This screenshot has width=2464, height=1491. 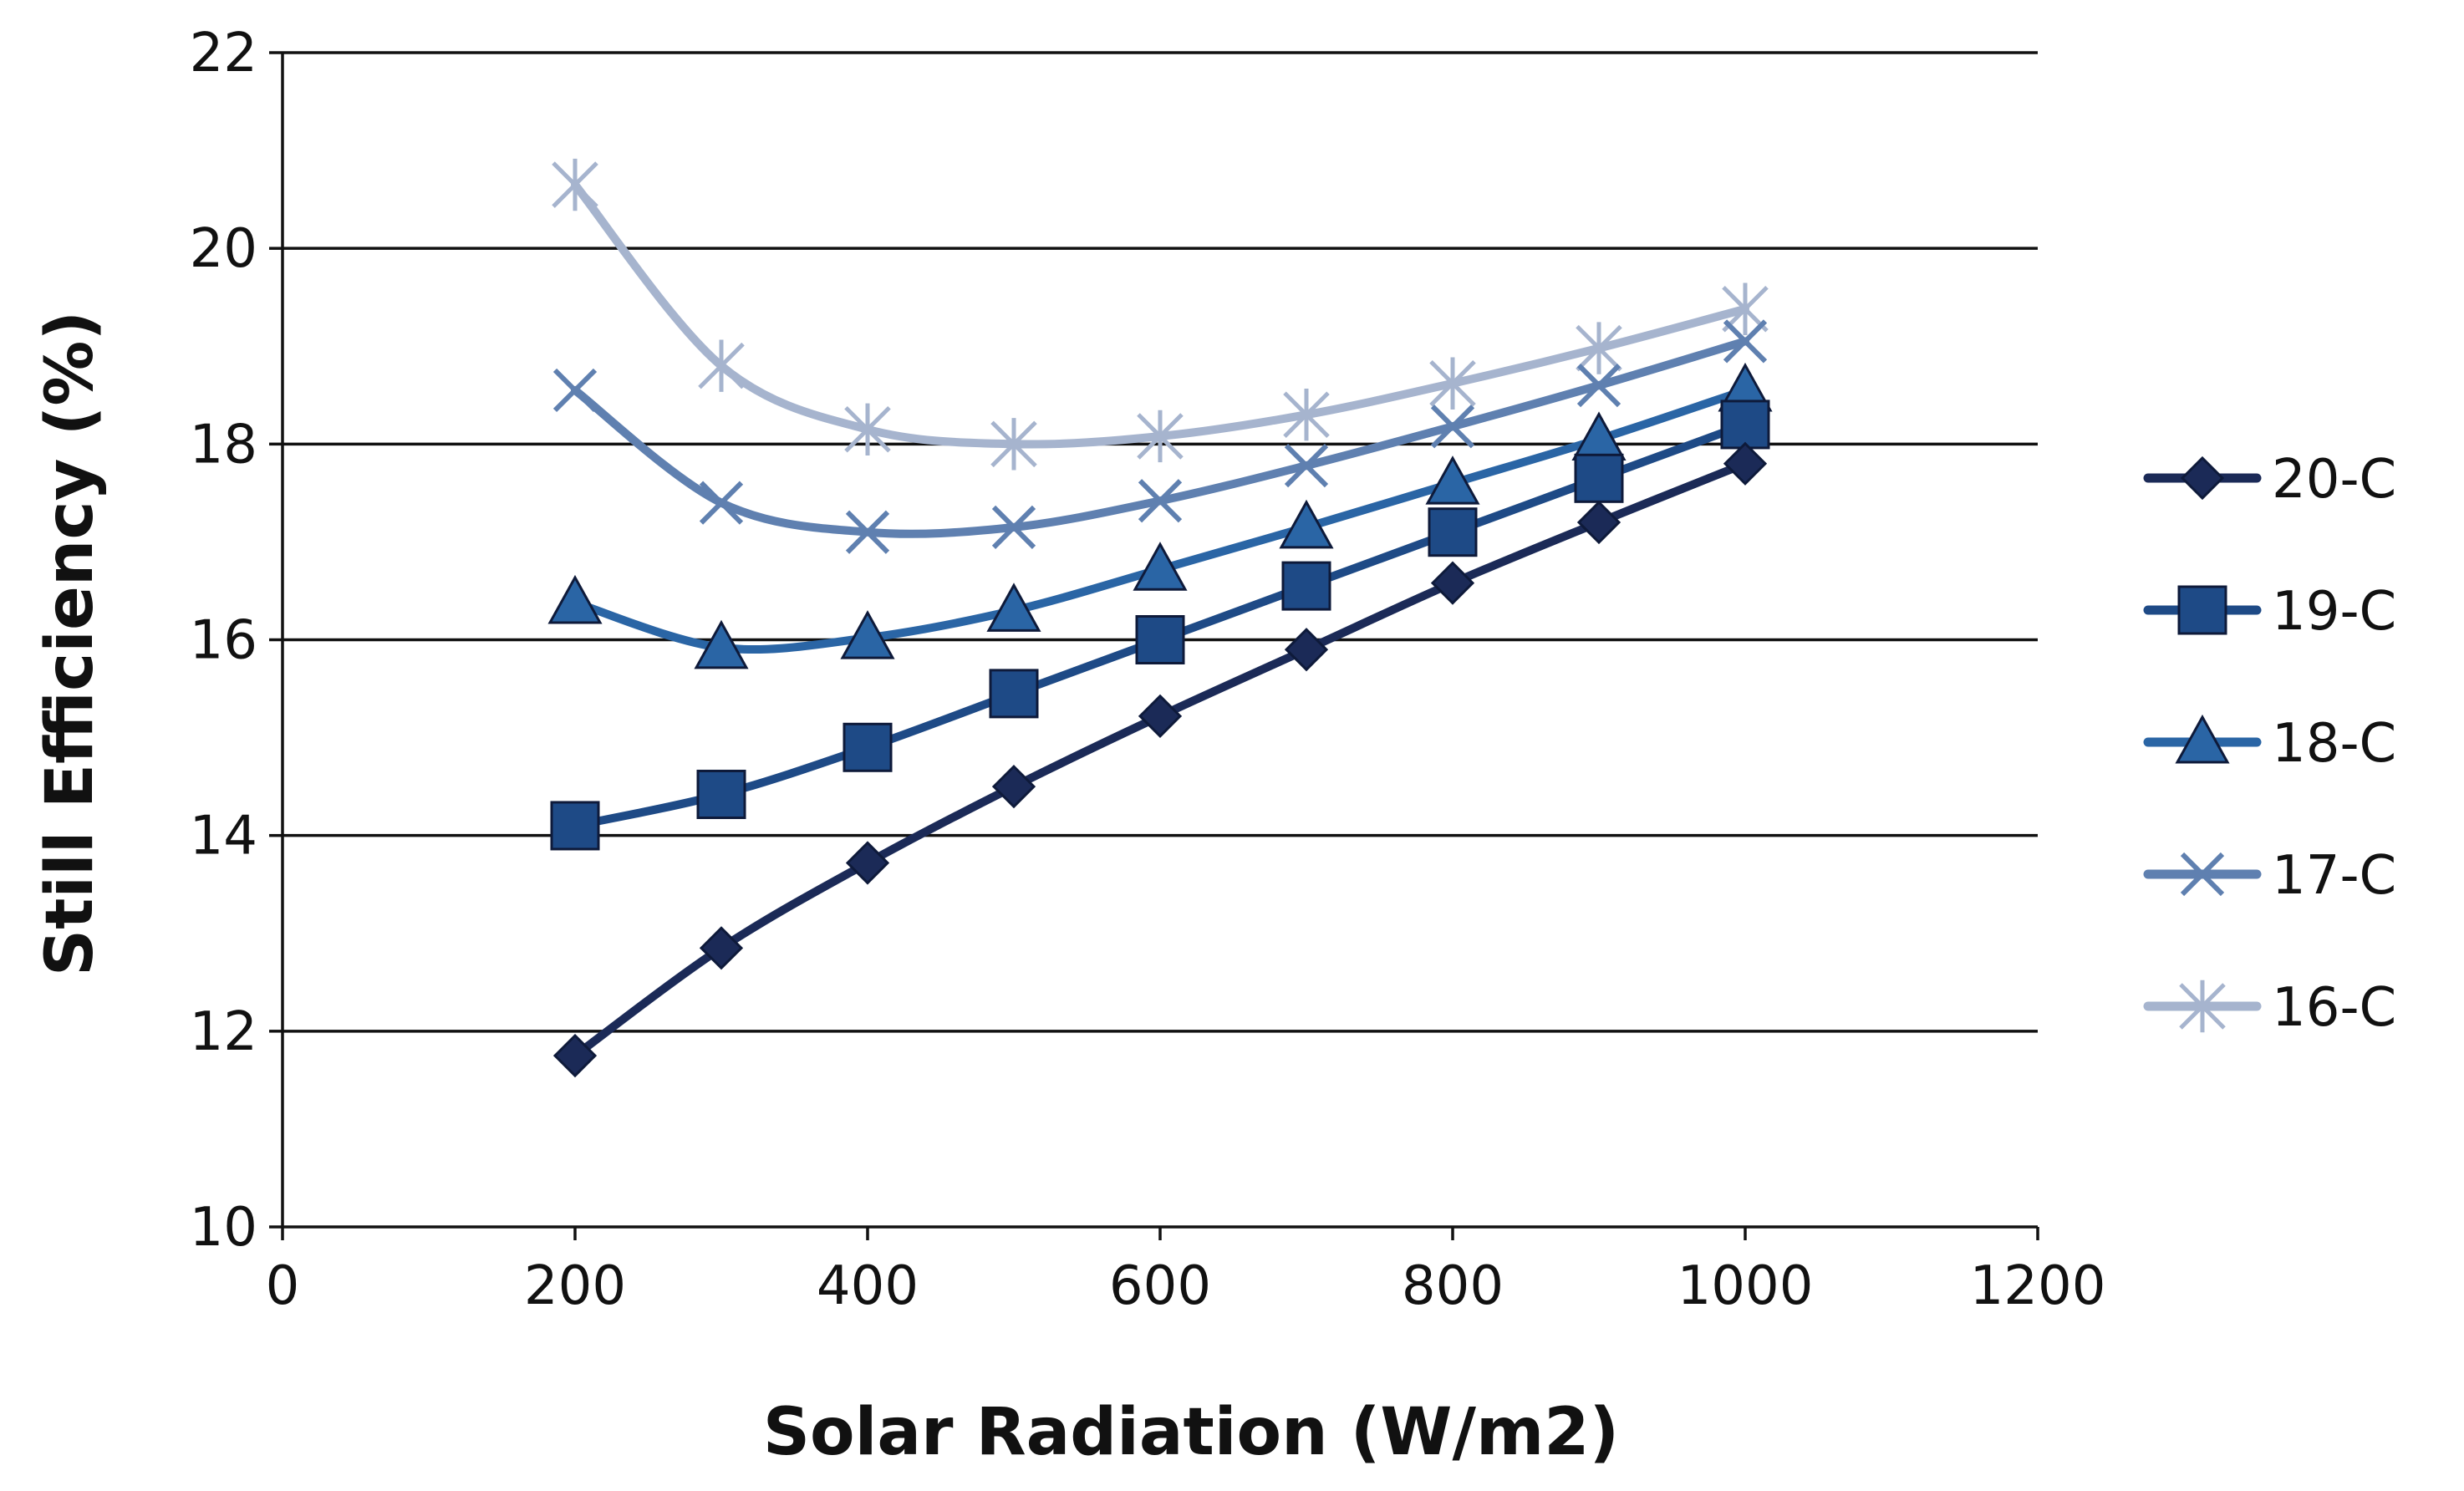 What do you see at coordinates (1191, 1432) in the screenshot?
I see `x-axis-title: Solar Radiation (W/m2)` at bounding box center [1191, 1432].